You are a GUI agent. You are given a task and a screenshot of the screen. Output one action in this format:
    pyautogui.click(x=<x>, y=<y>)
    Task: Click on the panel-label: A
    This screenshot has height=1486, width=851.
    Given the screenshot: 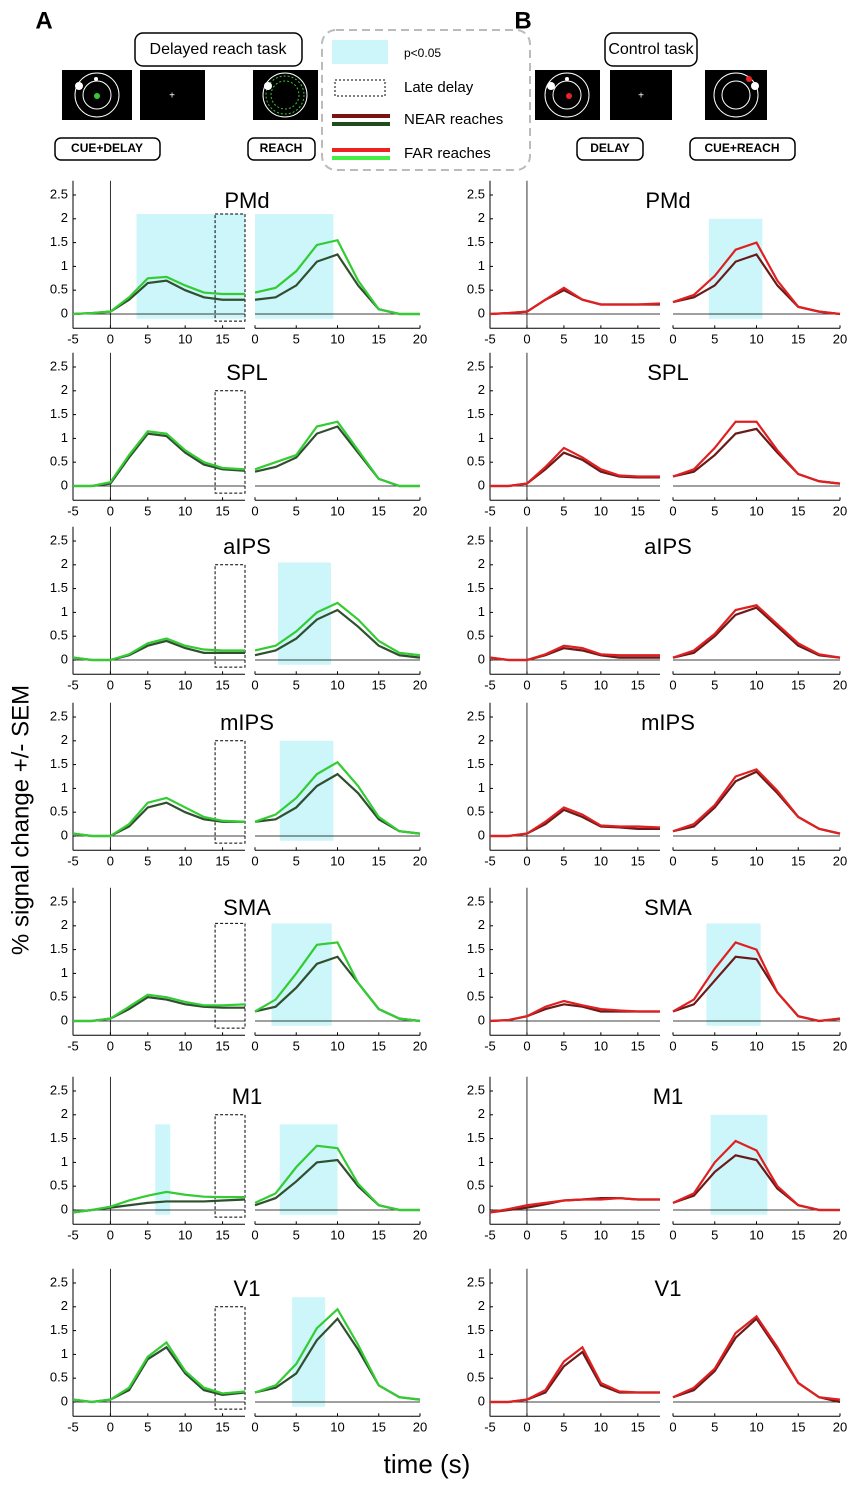 What is the action you would take?
    pyautogui.click(x=43, y=20)
    